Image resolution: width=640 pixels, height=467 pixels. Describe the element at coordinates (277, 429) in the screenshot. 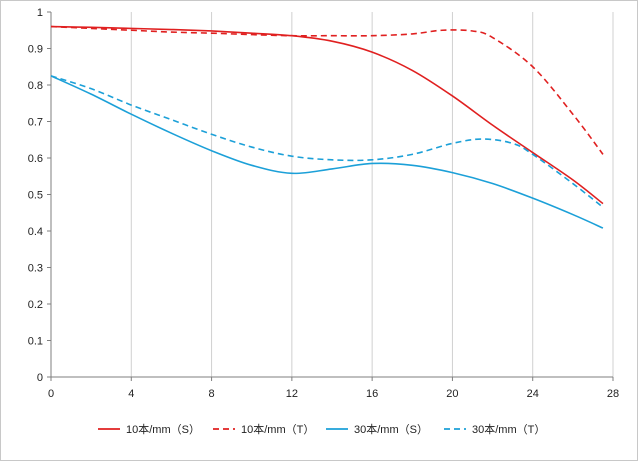

I see `legend-label-2: 10本/mm（T）` at that location.